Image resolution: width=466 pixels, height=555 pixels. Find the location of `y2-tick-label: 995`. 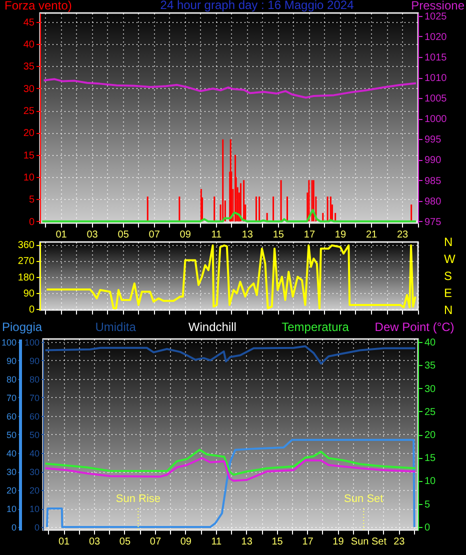

y2-tick-label: 995 is located at coordinates (433, 140).